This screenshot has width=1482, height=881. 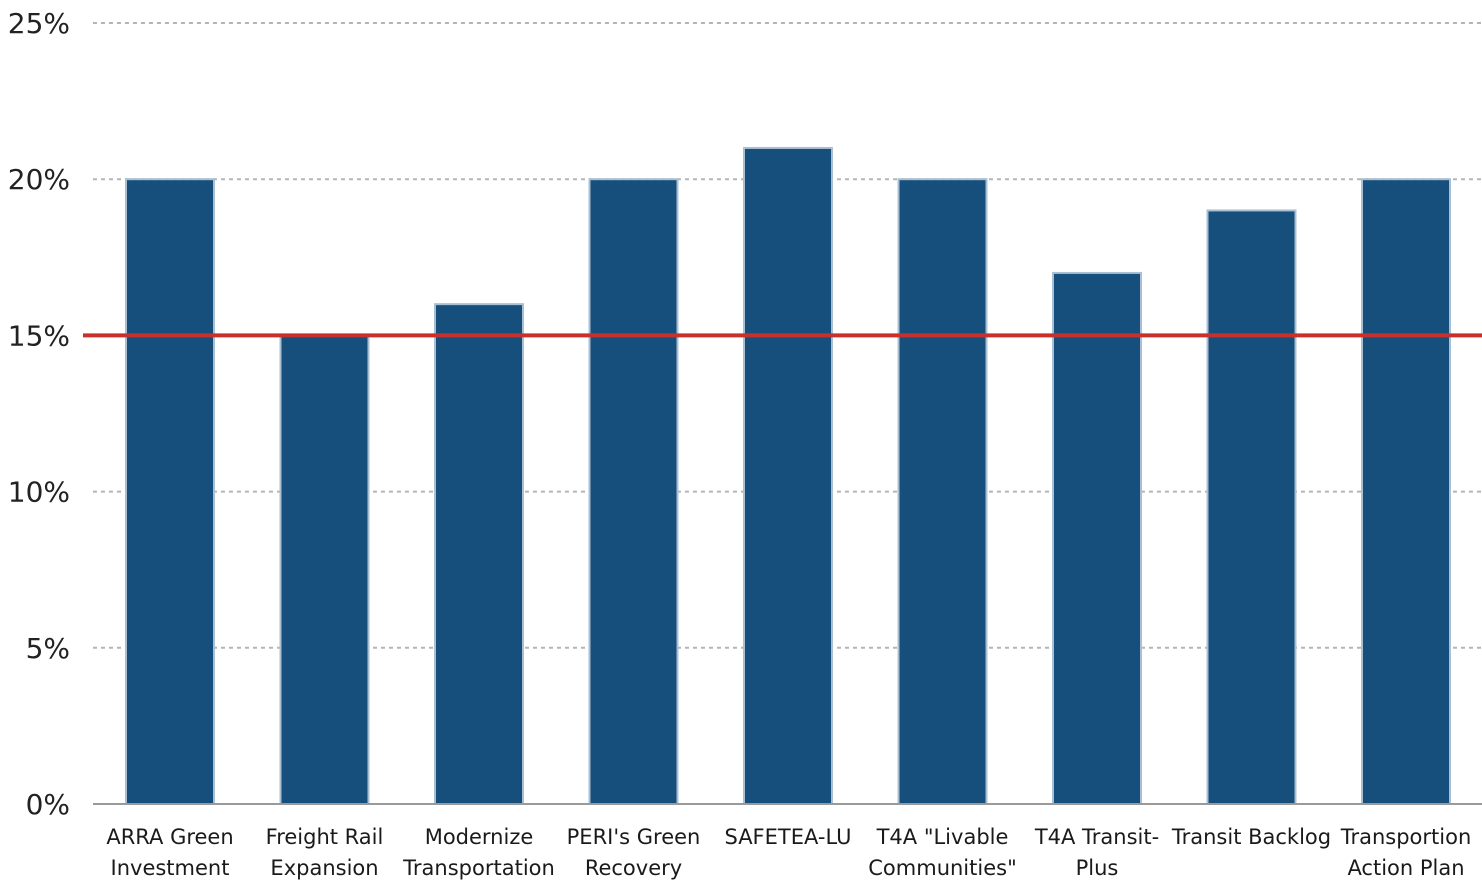 I want to click on x-category-label-line: Freight Rail, so click(x=325, y=837).